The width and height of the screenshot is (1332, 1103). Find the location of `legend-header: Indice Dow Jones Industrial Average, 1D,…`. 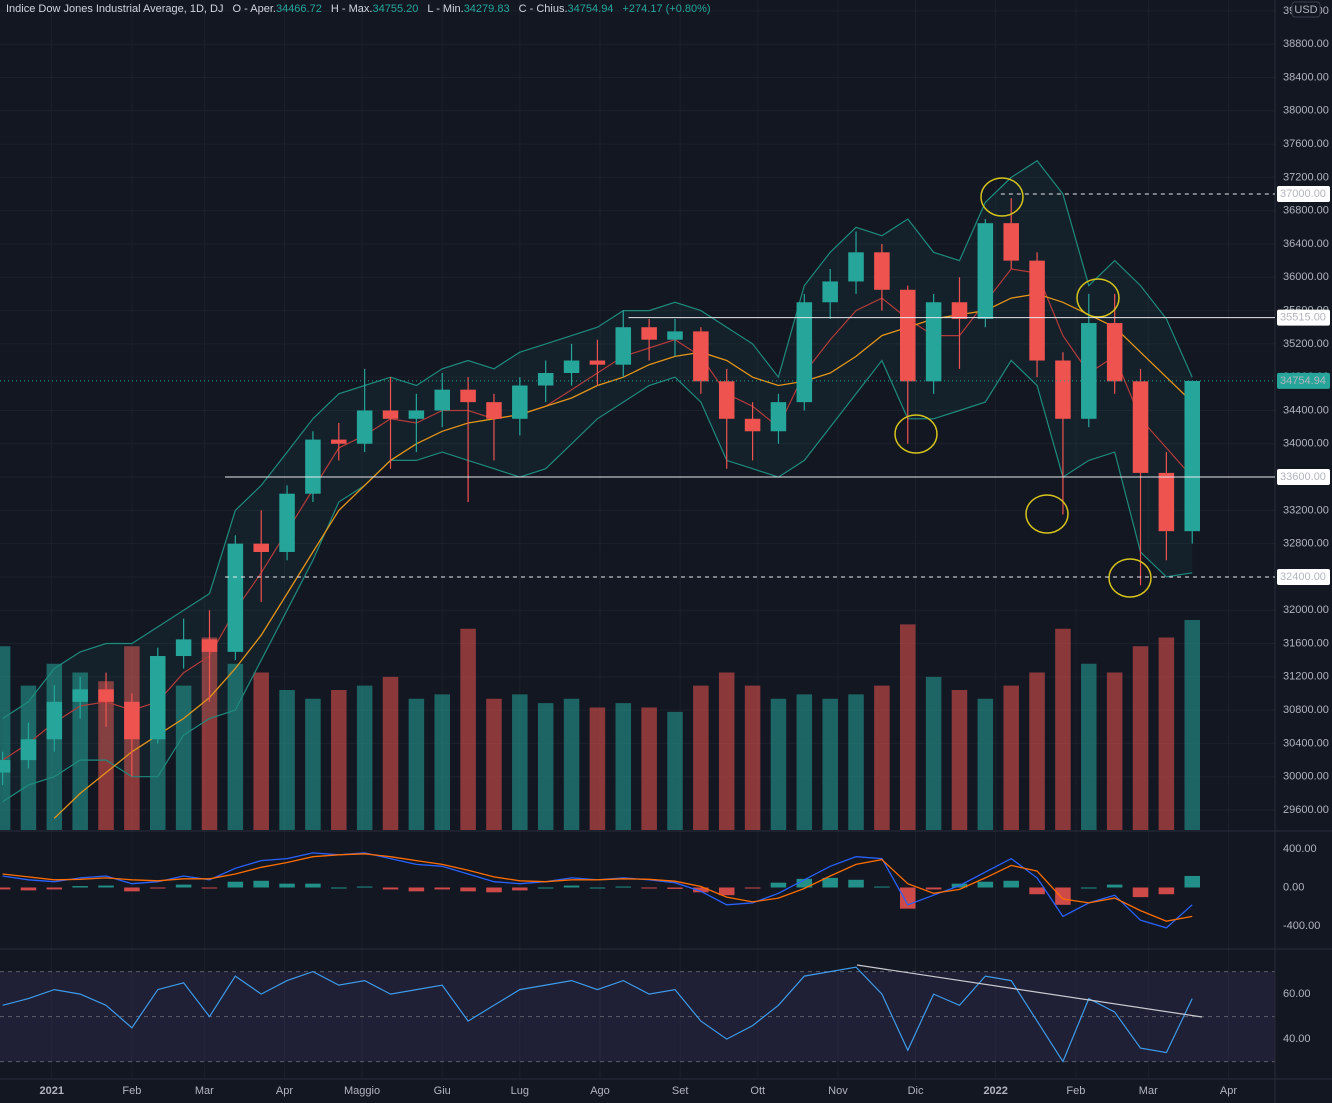

legend-header: Indice Dow Jones Industrial Average, 1D,… is located at coordinates (358, 9).